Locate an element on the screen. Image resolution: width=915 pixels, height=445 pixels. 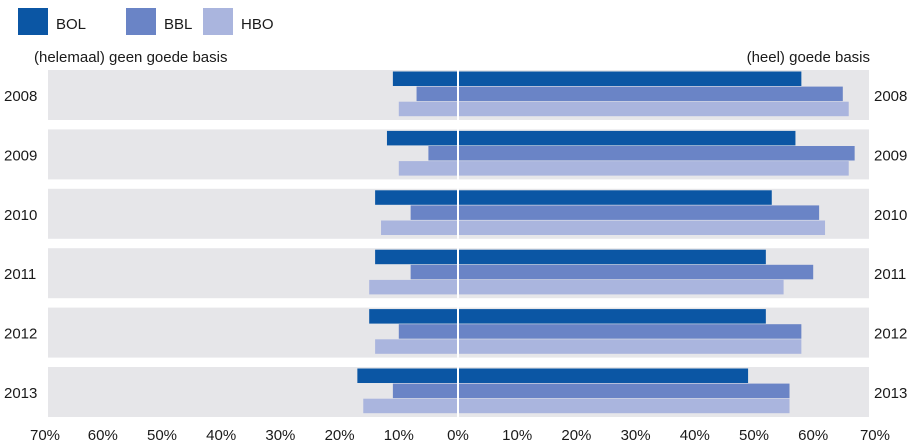
bar-bbl-2010-negative is located at coordinates (434, 212).